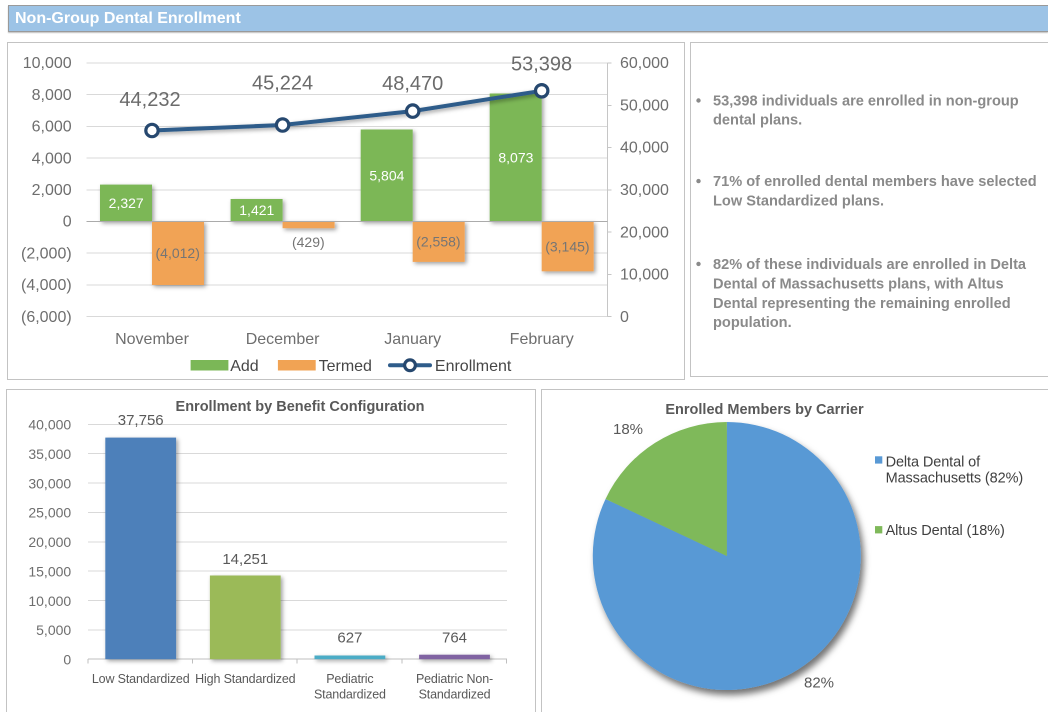 The height and width of the screenshot is (712, 1048). What do you see at coordinates (349, 638) in the screenshot?
I see `svg-text: 627` at bounding box center [349, 638].